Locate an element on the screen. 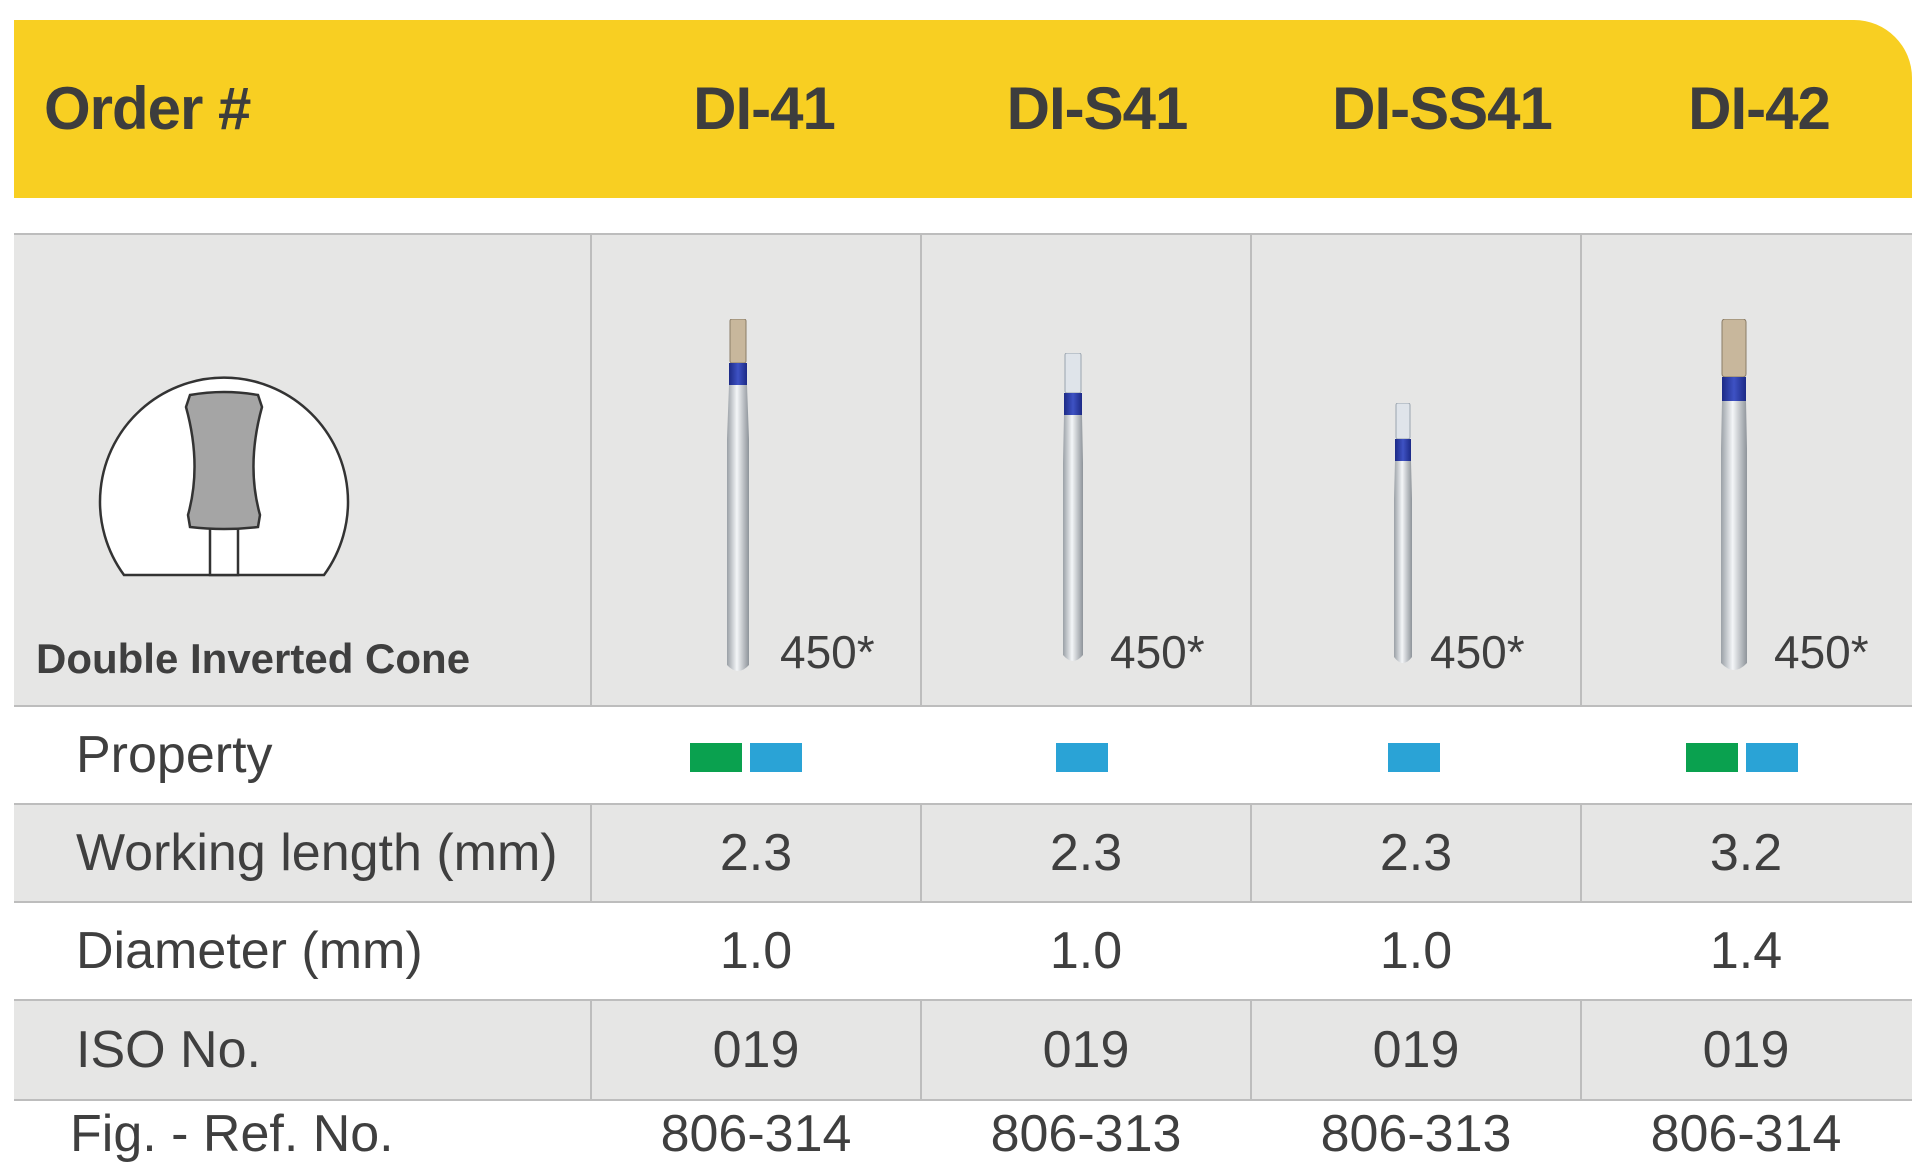 This screenshot has width=1928, height=1170. property-label: Property is located at coordinates (174, 755).